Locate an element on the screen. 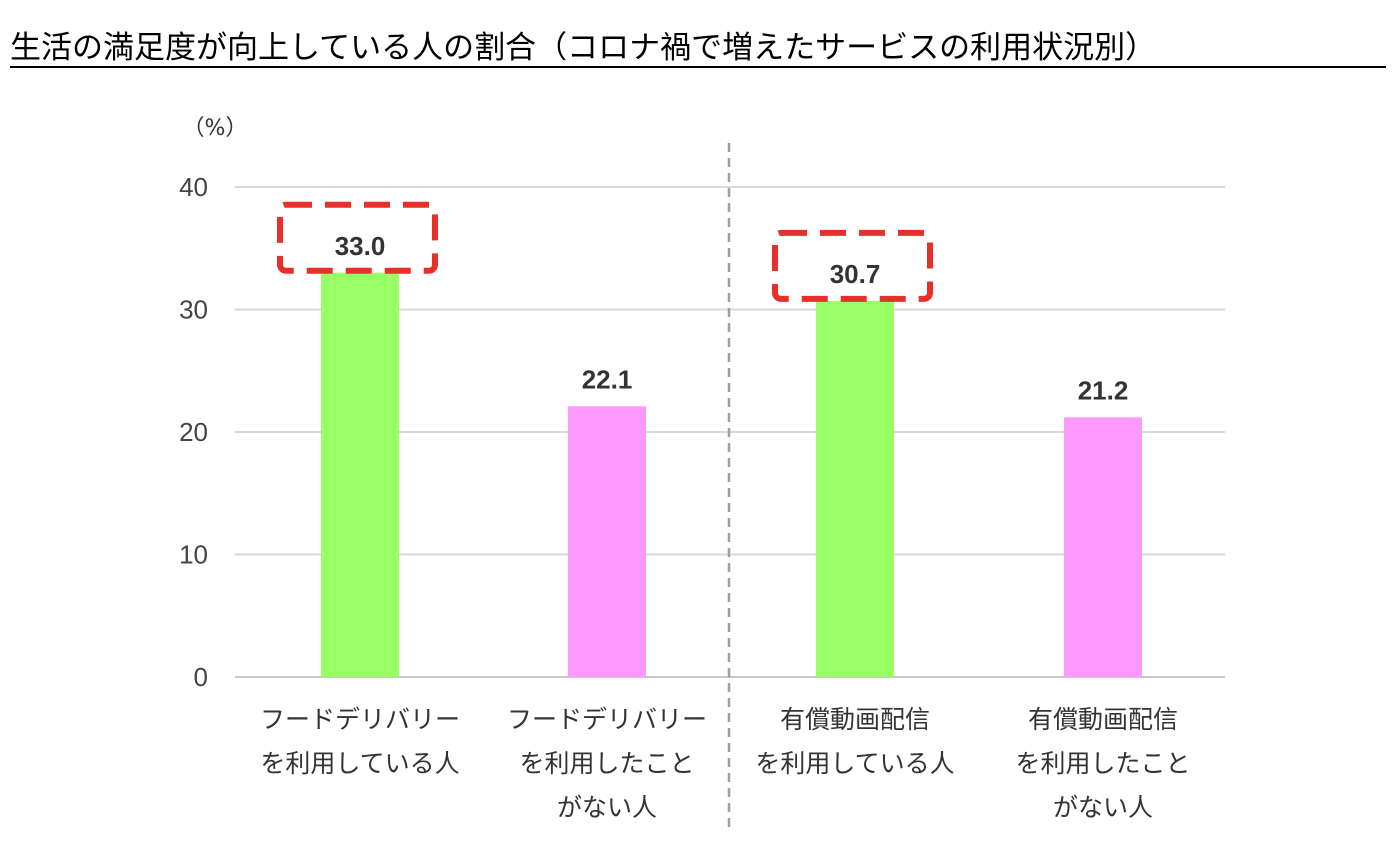 This screenshot has height=844, width=1396. y-tick-label: 30 is located at coordinates (193, 310).